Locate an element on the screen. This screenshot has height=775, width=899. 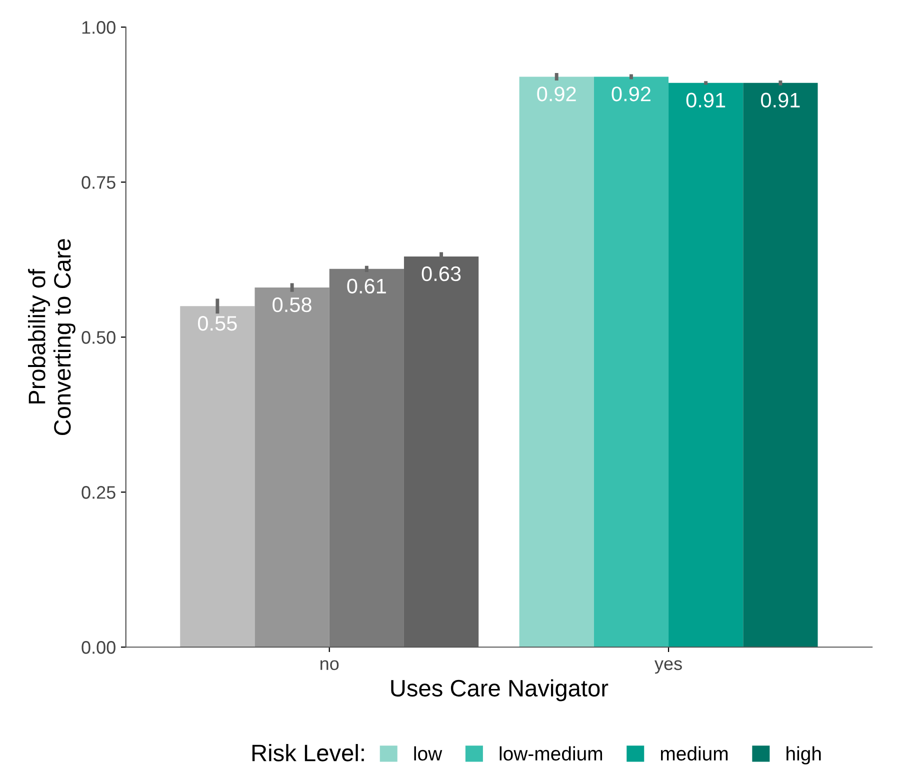
legend-label: medium is located at coordinates (694, 753).